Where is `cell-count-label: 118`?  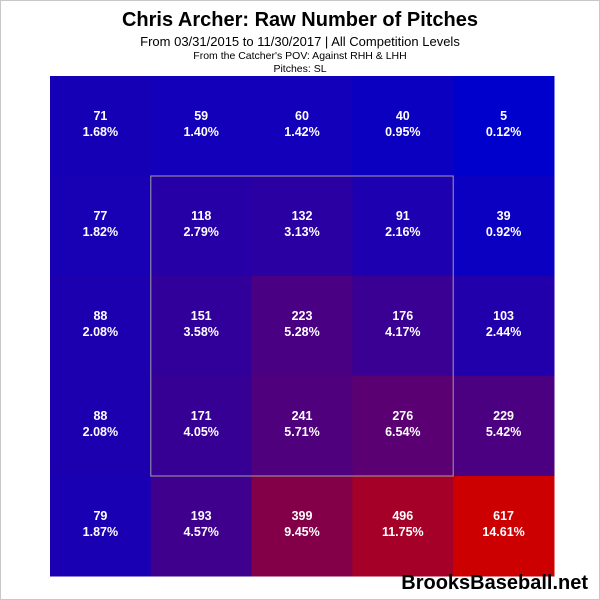
cell-count-label: 118 is located at coordinates (201, 216).